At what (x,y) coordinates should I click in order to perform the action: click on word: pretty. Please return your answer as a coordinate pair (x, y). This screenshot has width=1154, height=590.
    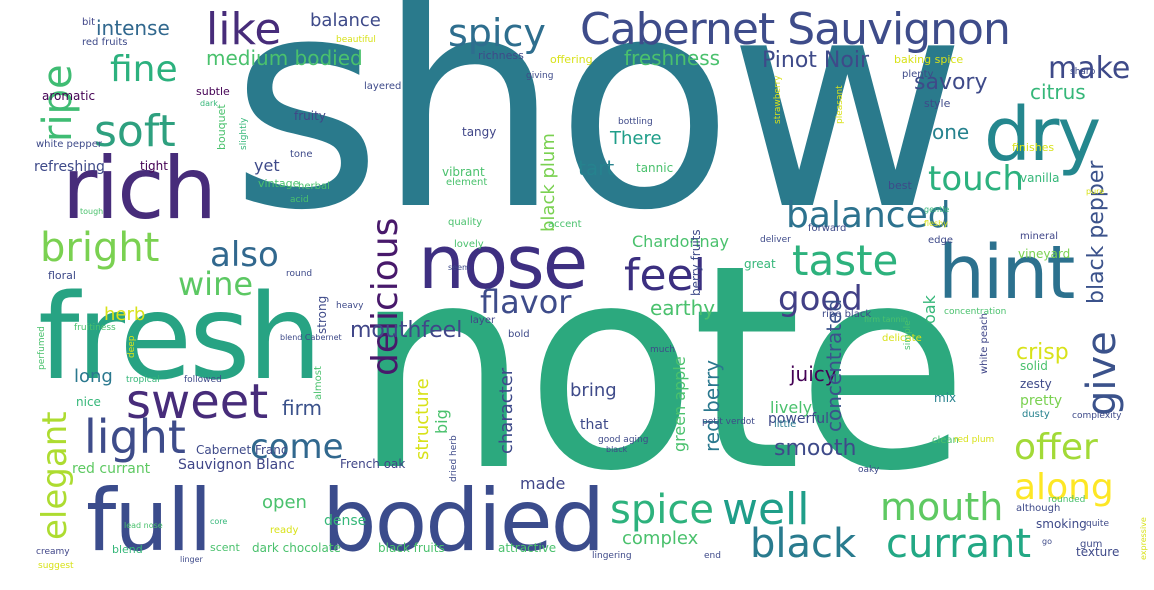
    Looking at the image, I should click on (1041, 401).